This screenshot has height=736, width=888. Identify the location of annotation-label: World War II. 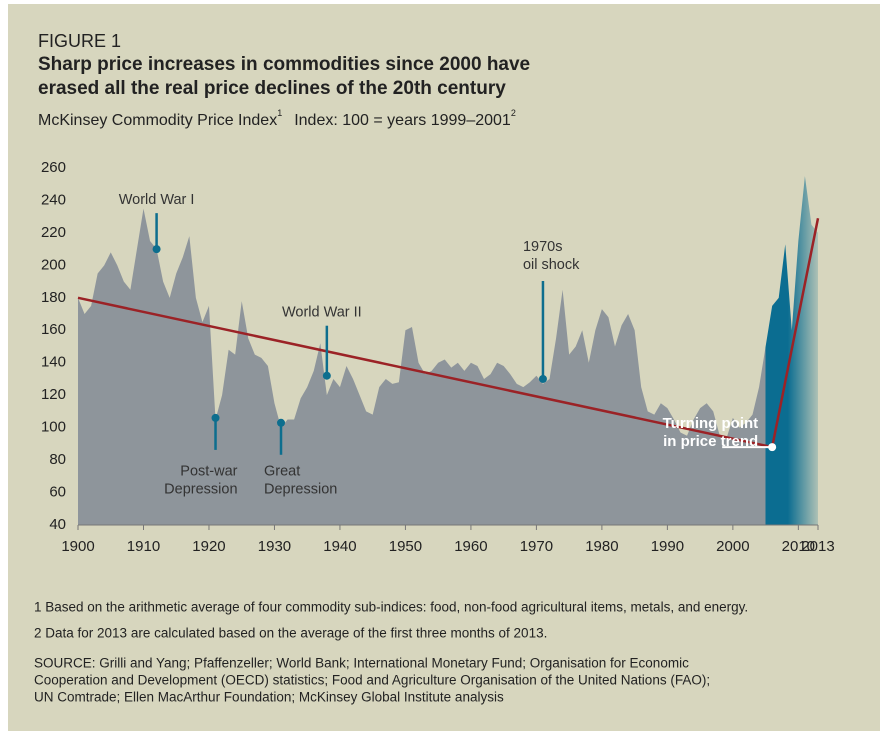
(322, 313).